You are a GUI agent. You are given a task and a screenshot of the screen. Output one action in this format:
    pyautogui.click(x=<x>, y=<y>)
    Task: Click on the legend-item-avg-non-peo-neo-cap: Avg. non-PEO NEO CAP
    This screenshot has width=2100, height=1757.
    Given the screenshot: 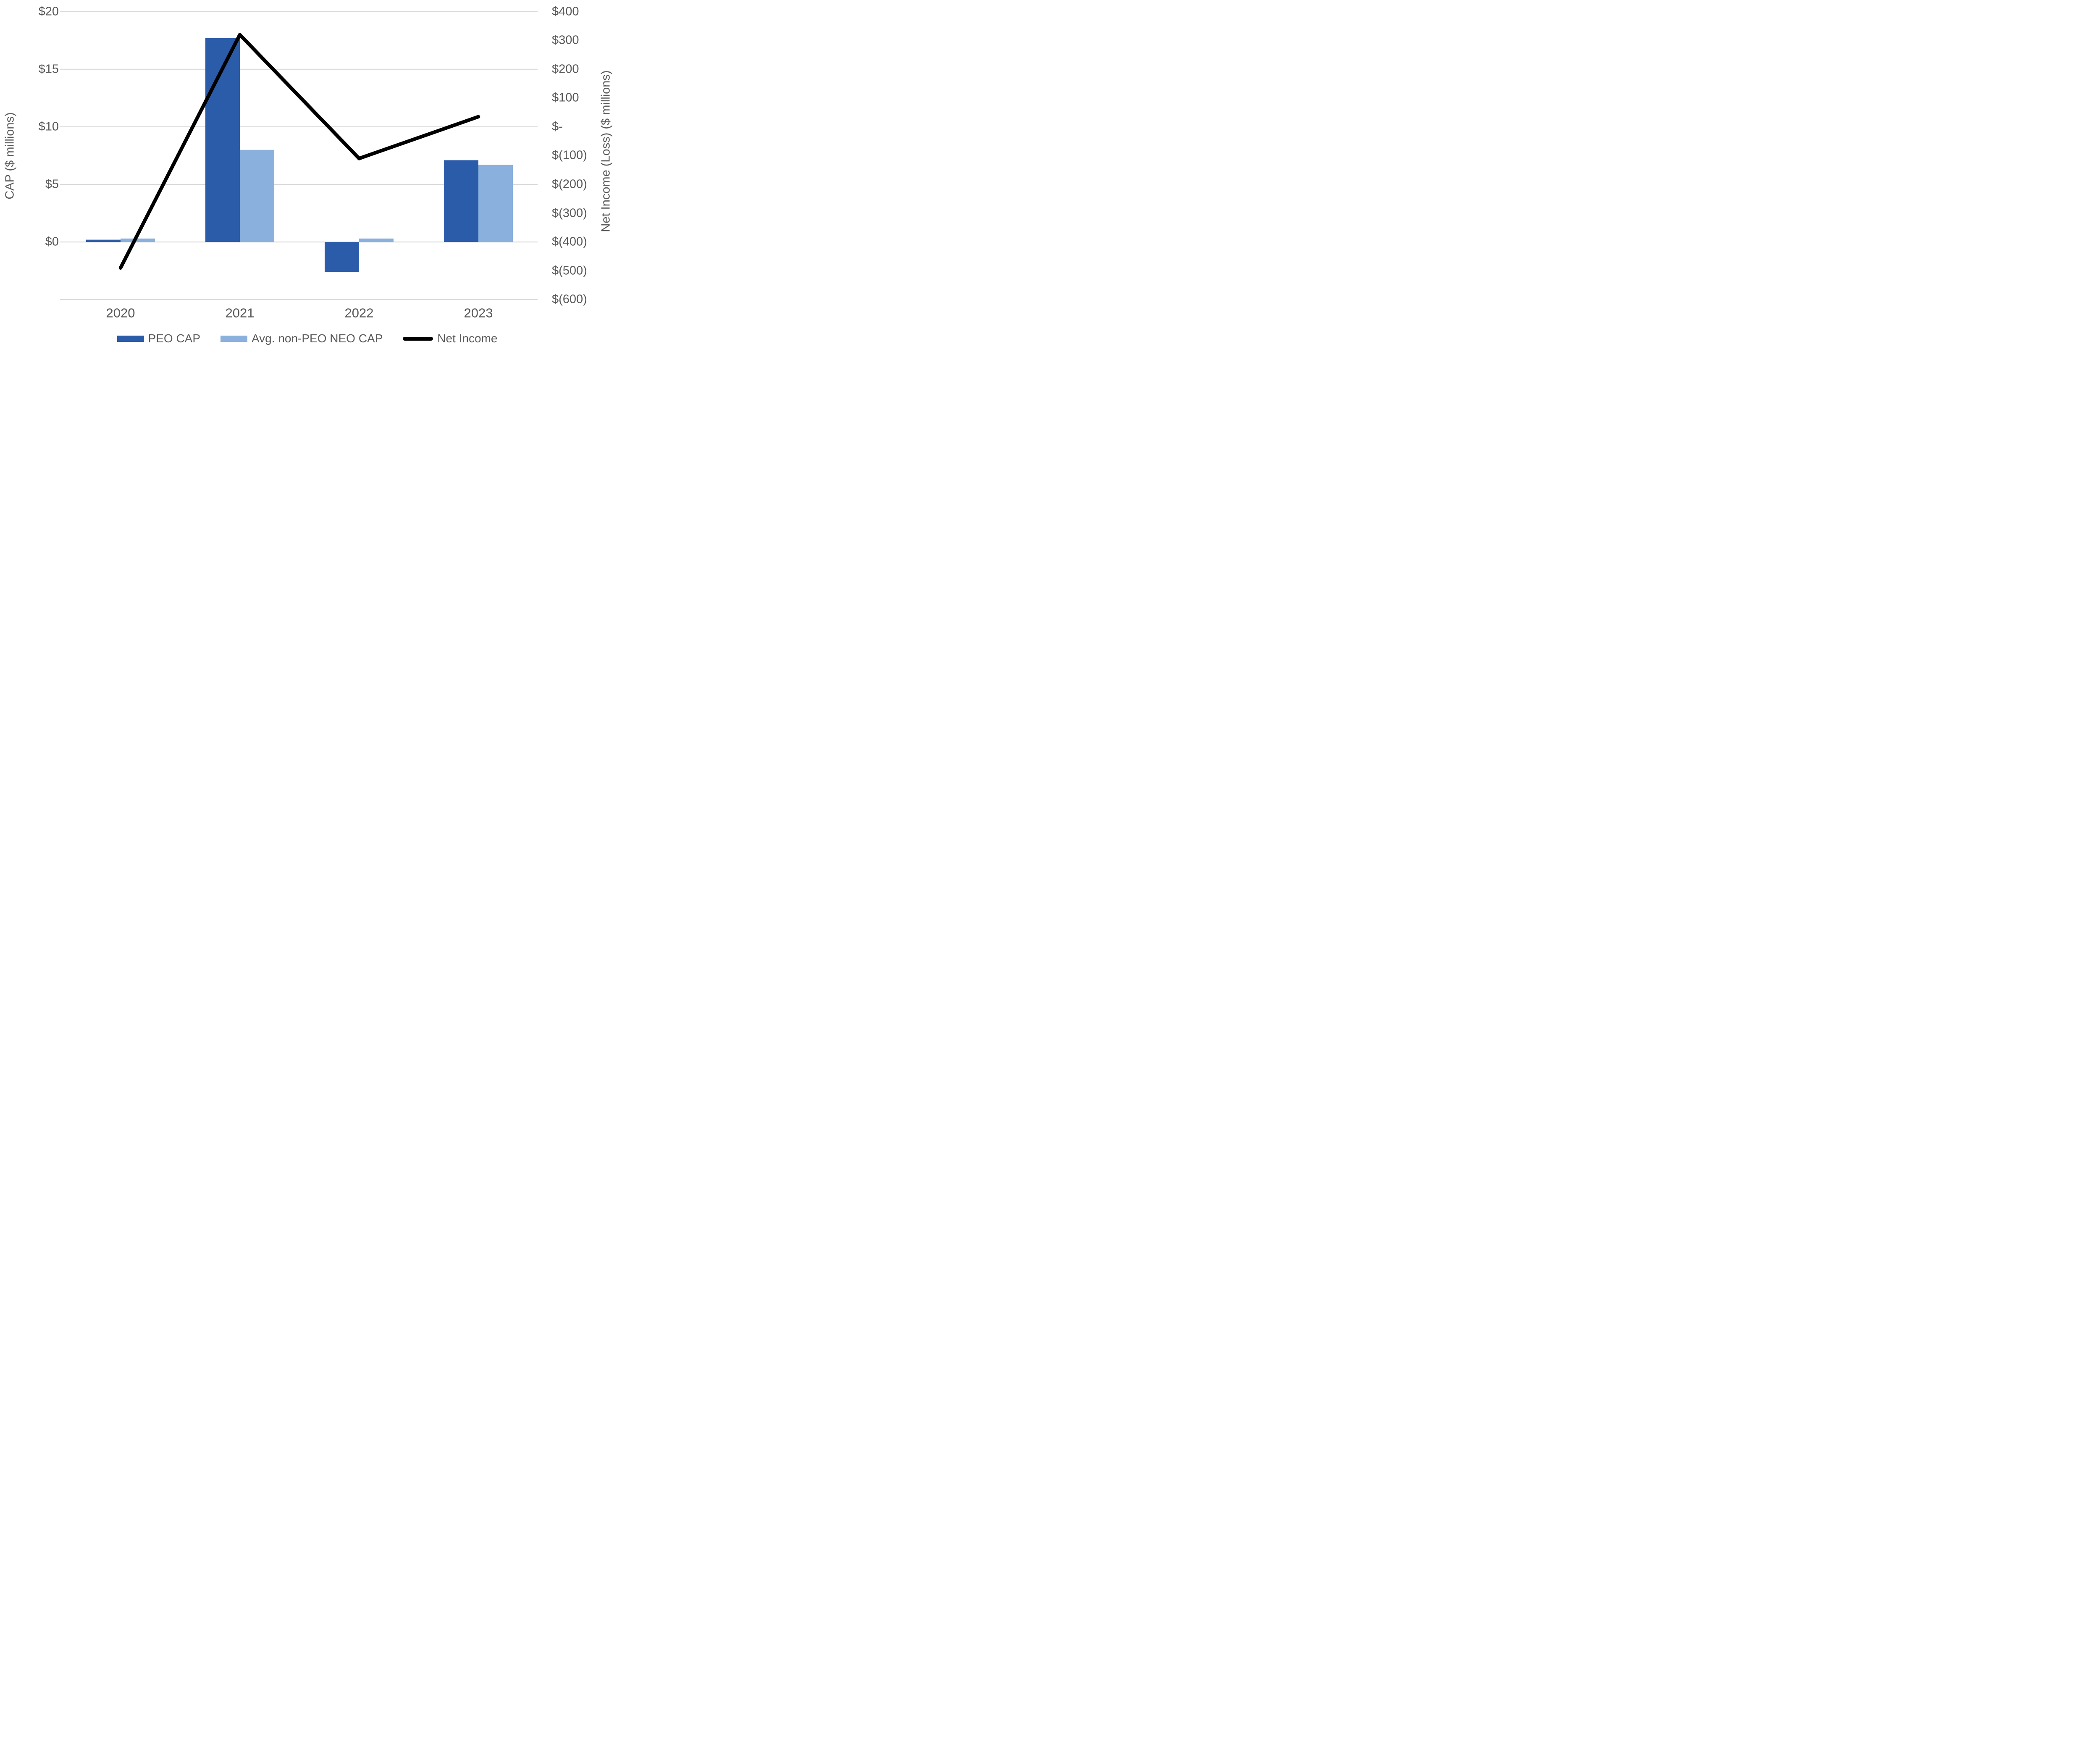 What is the action you would take?
    pyautogui.click(x=301, y=338)
    